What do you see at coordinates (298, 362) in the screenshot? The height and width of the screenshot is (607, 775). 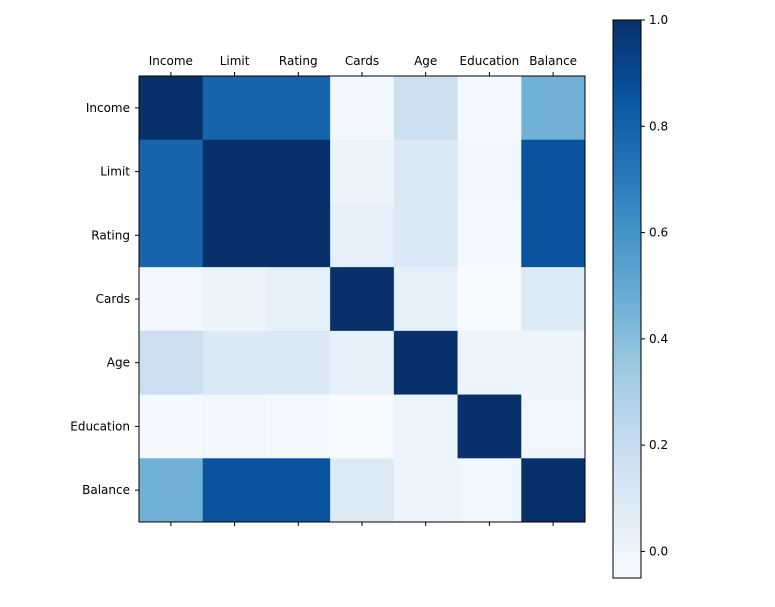 I see `heatmap-cell-age-rating` at bounding box center [298, 362].